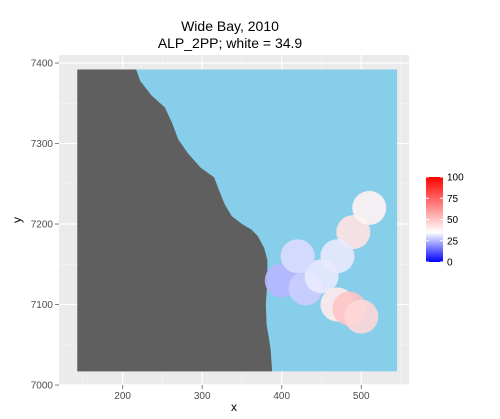  Describe the element at coordinates (281, 396) in the screenshot. I see `x-tick-label: 400` at that location.